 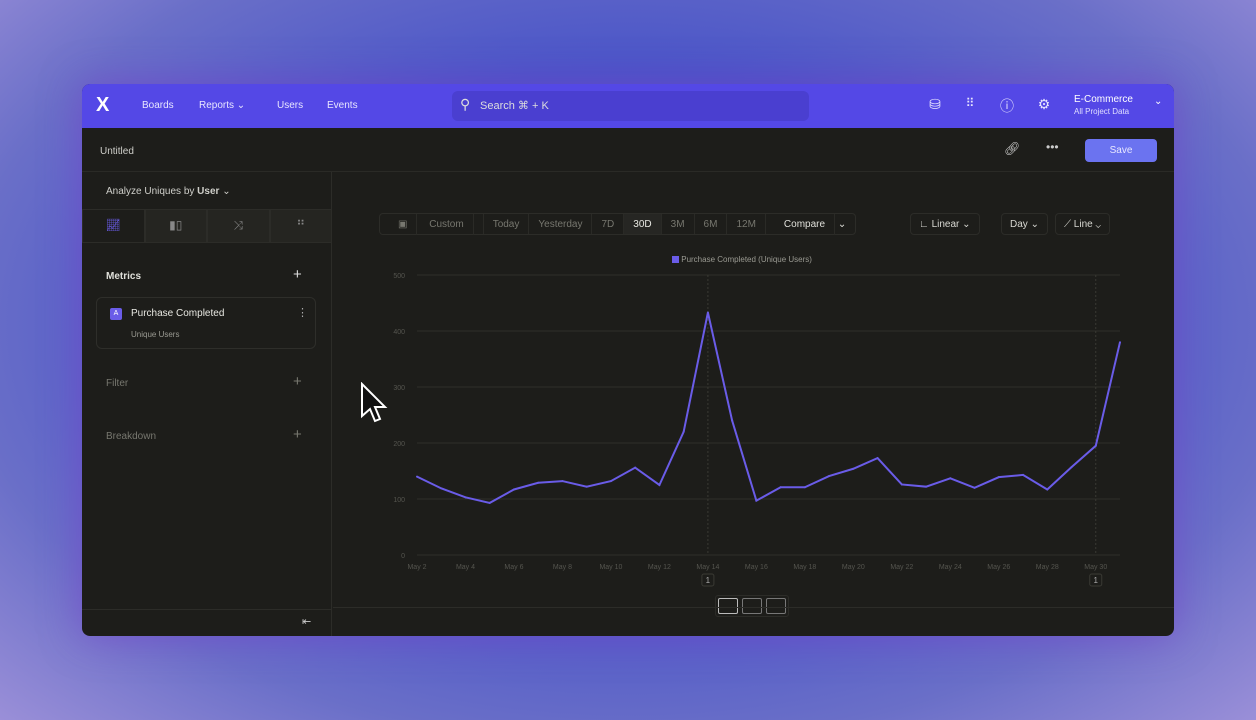 What do you see at coordinates (374, 405) in the screenshot?
I see `mouse-cursor-icon` at bounding box center [374, 405].